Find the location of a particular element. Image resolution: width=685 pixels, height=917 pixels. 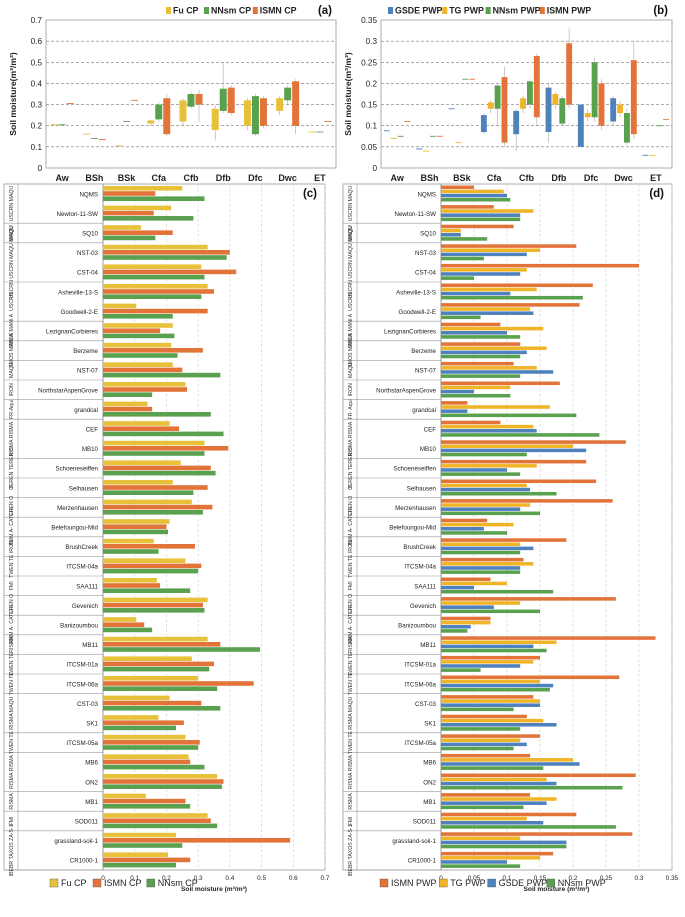

station-label: Selhausen is located at coordinates (84, 488).